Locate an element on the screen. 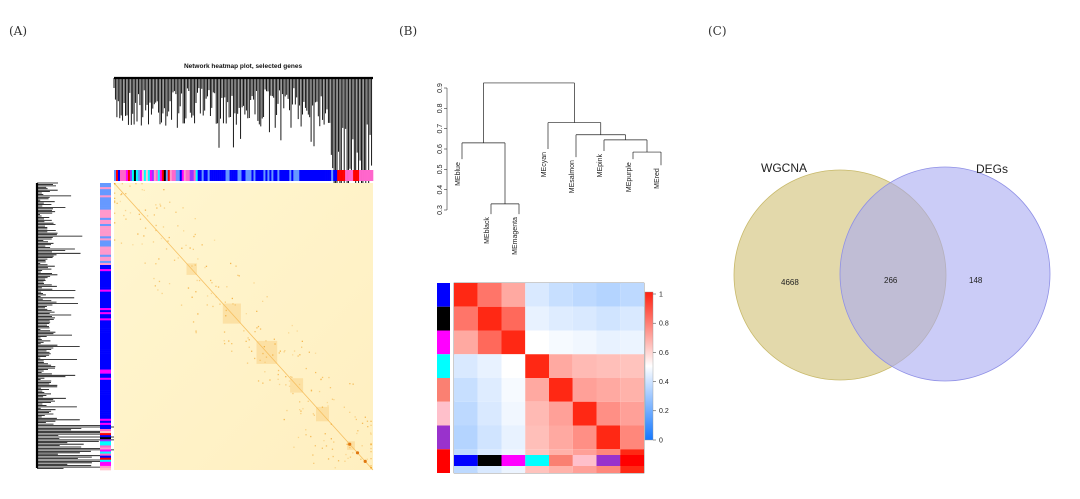 The image size is (1080, 499). left-gene-dendrogram is located at coordinates (78, 326).